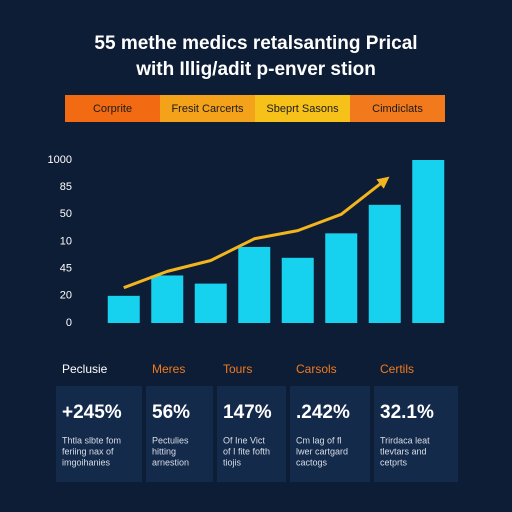 The height and width of the screenshot is (512, 512). Describe the element at coordinates (92, 412) in the screenshot. I see `card-value: +245%` at that location.